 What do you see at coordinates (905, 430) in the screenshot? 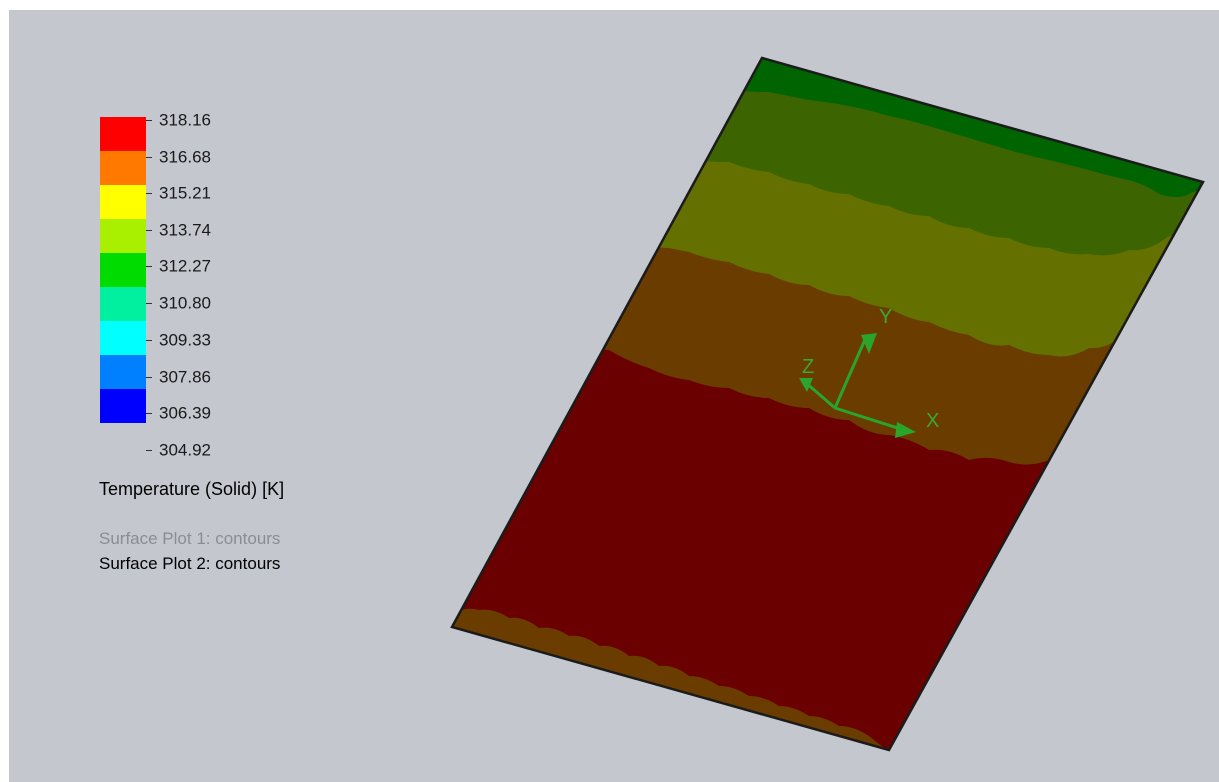
I see `x-axis-arrowhead` at bounding box center [905, 430].